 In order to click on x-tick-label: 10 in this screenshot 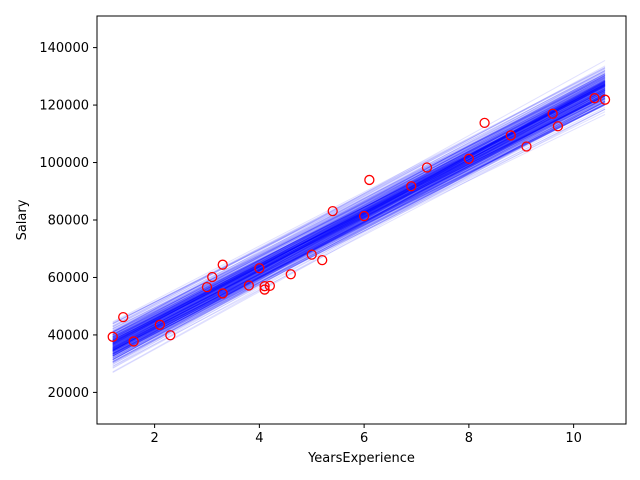, I will do `click(573, 438)`.